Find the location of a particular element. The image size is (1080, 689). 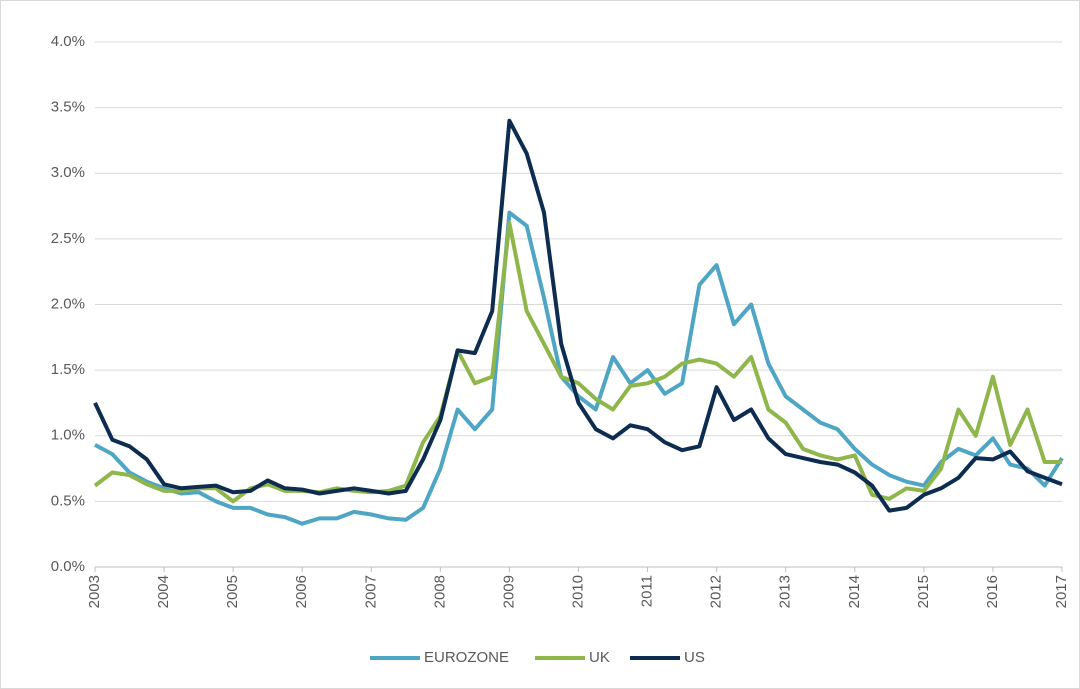

y-tick-label: 0.0% is located at coordinates (68, 566).